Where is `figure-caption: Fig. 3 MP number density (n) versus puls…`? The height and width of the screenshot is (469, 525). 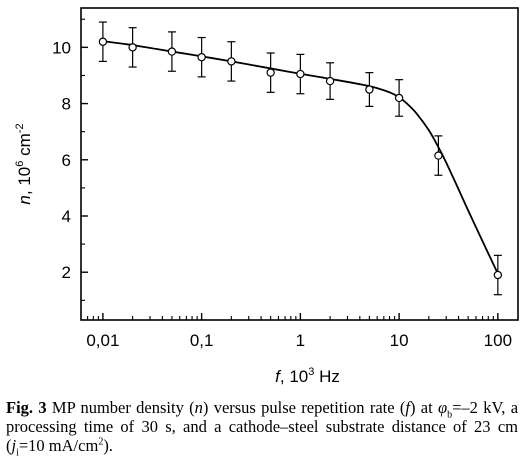 figure-caption: Fig. 3 MP number density (n) versus puls… is located at coordinates (262, 428).